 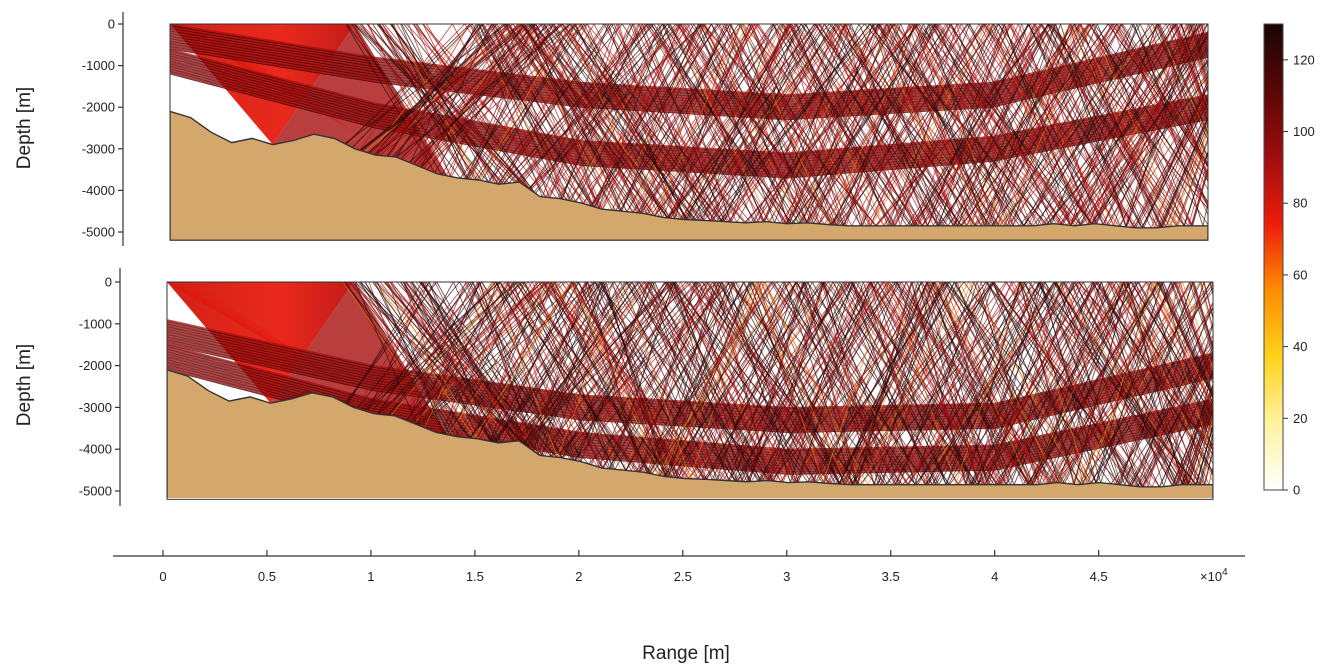 What do you see at coordinates (475, 576) in the screenshot?
I see `x-tick-label: 1.5` at bounding box center [475, 576].